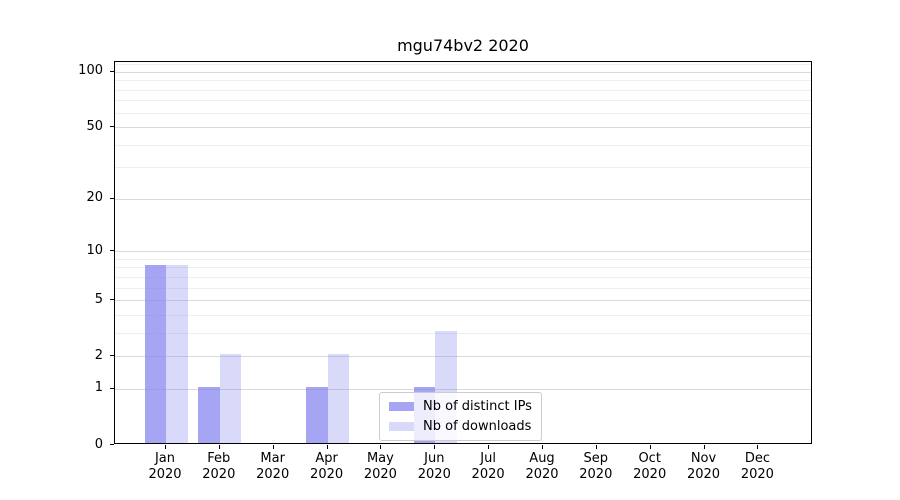 The image size is (900, 500). What do you see at coordinates (219, 458) in the screenshot?
I see `x-tick-month: Feb` at bounding box center [219, 458].